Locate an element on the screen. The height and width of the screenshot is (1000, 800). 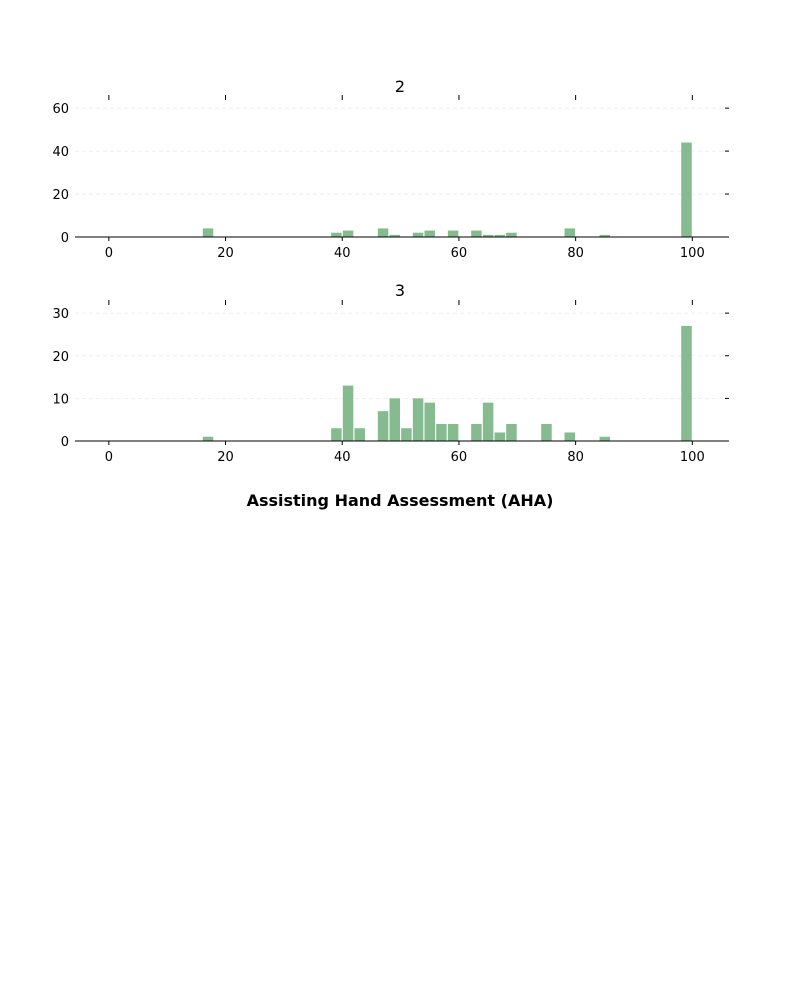
y-tick-label: 10 is located at coordinates (60, 399).